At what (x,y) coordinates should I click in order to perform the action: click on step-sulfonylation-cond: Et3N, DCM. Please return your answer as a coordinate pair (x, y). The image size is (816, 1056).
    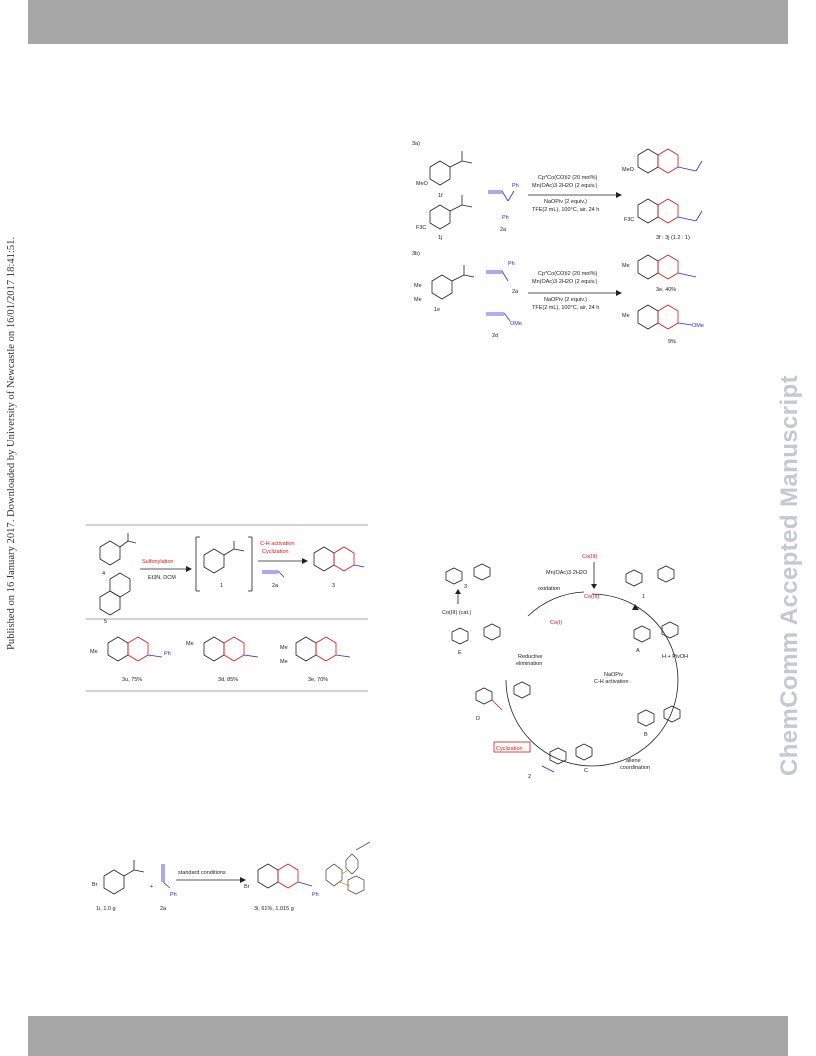
    Looking at the image, I should click on (162, 578).